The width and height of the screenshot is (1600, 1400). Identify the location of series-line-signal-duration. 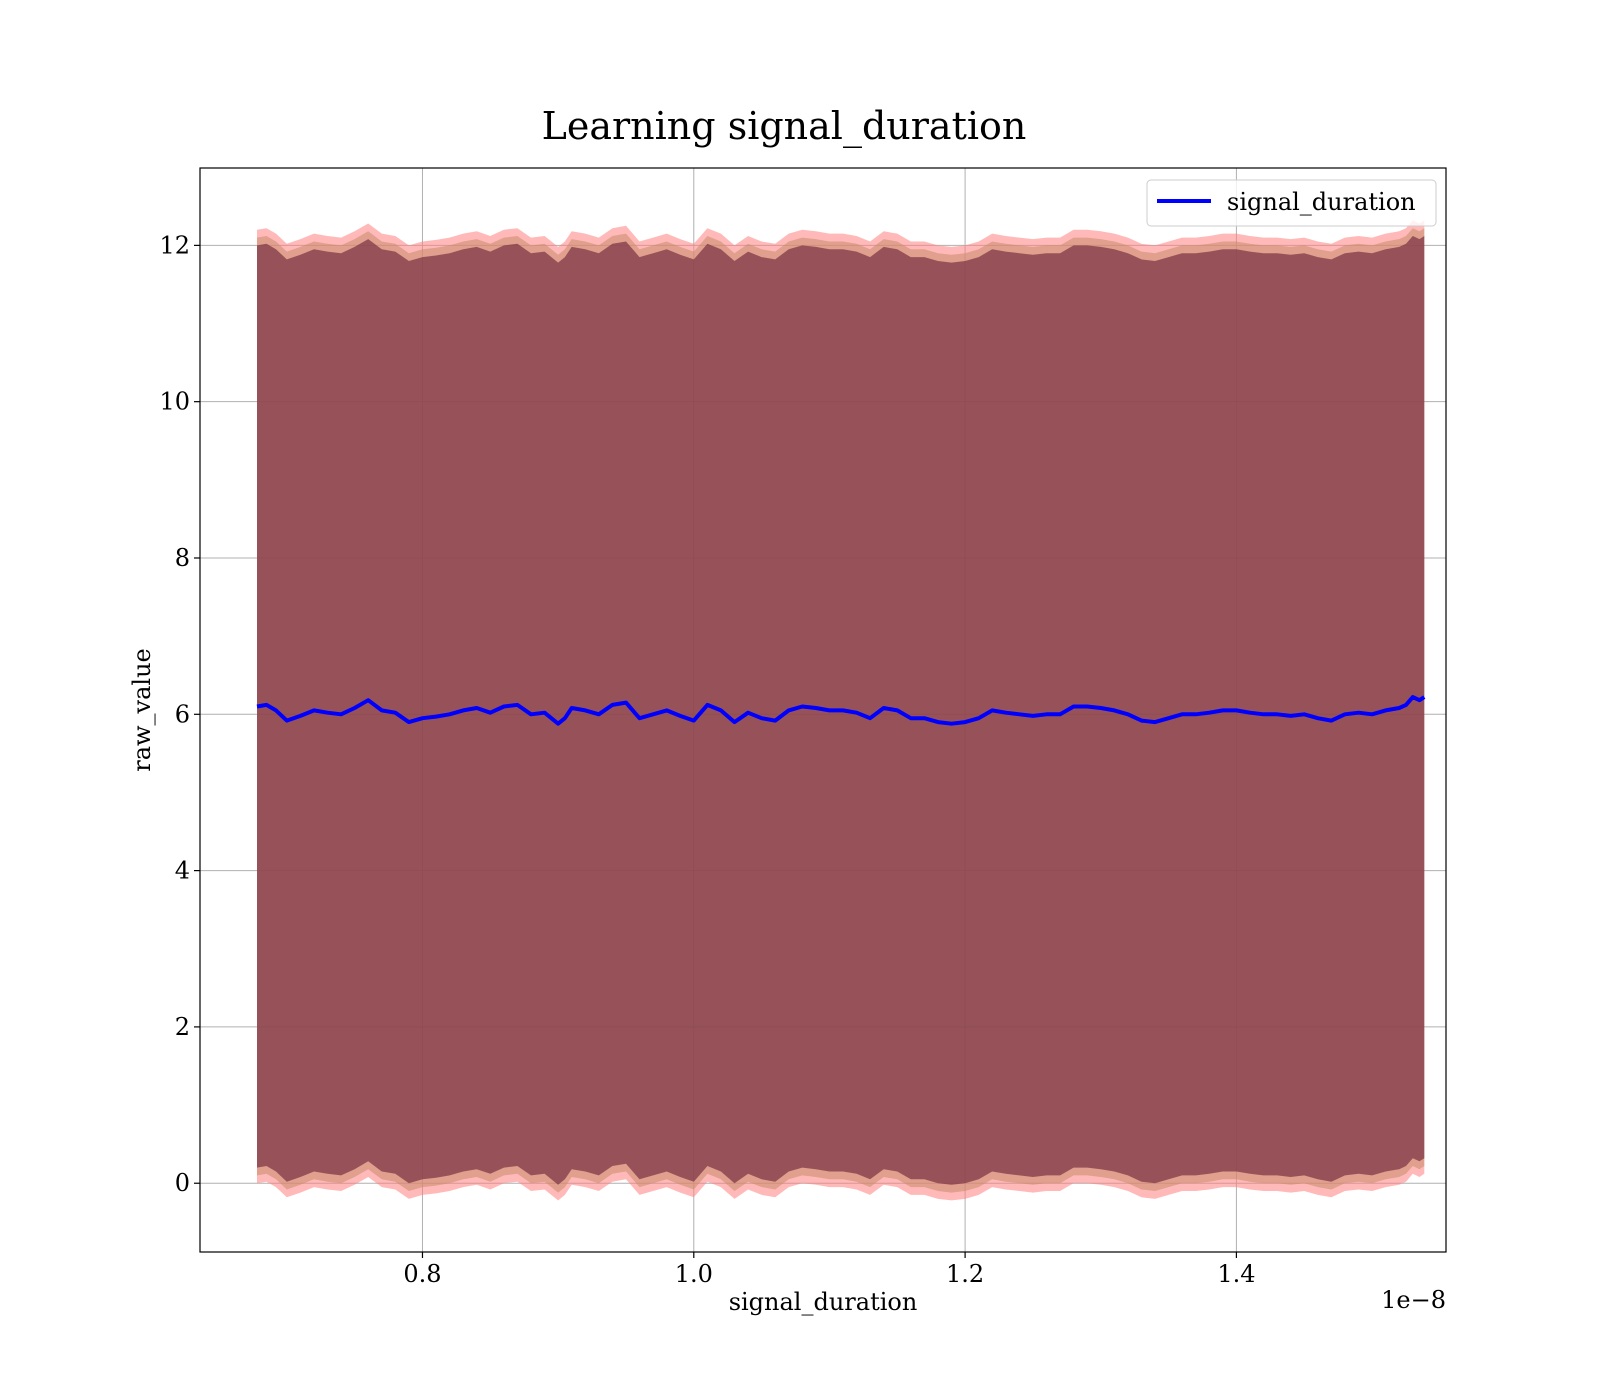
(841, 710).